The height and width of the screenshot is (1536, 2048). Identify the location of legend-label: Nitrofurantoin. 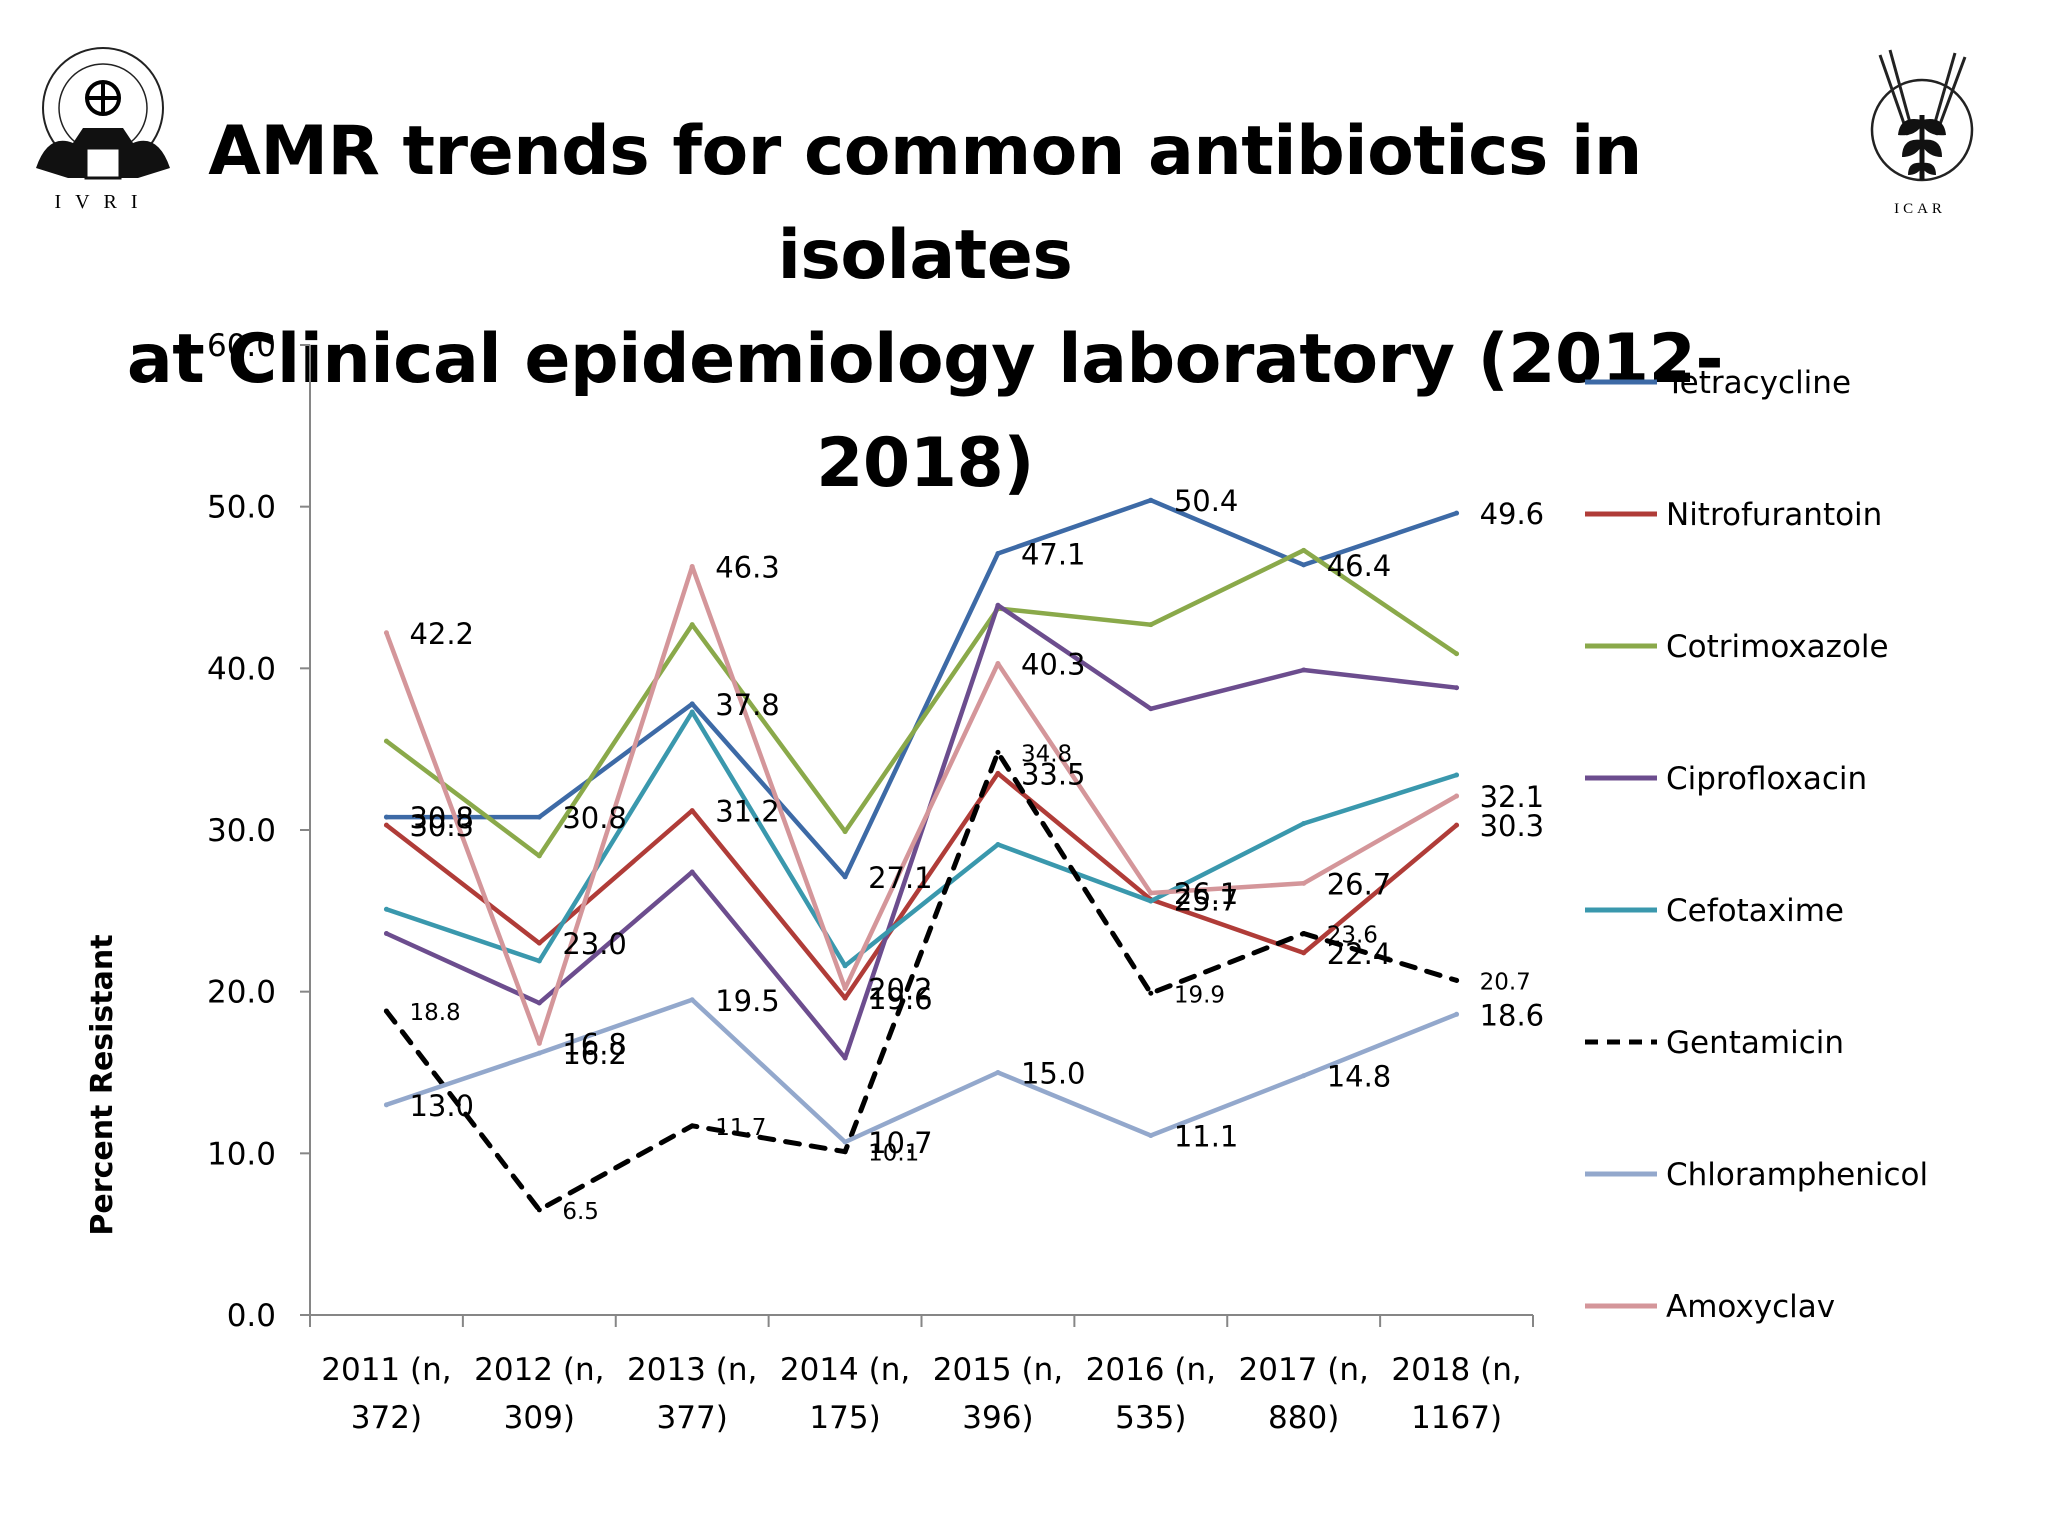
(1774, 515).